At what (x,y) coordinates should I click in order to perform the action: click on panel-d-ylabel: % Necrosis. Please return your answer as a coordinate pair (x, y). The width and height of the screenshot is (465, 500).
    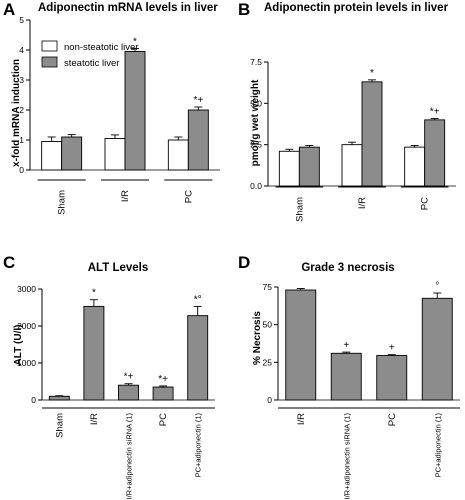
    Looking at the image, I should click on (257, 338).